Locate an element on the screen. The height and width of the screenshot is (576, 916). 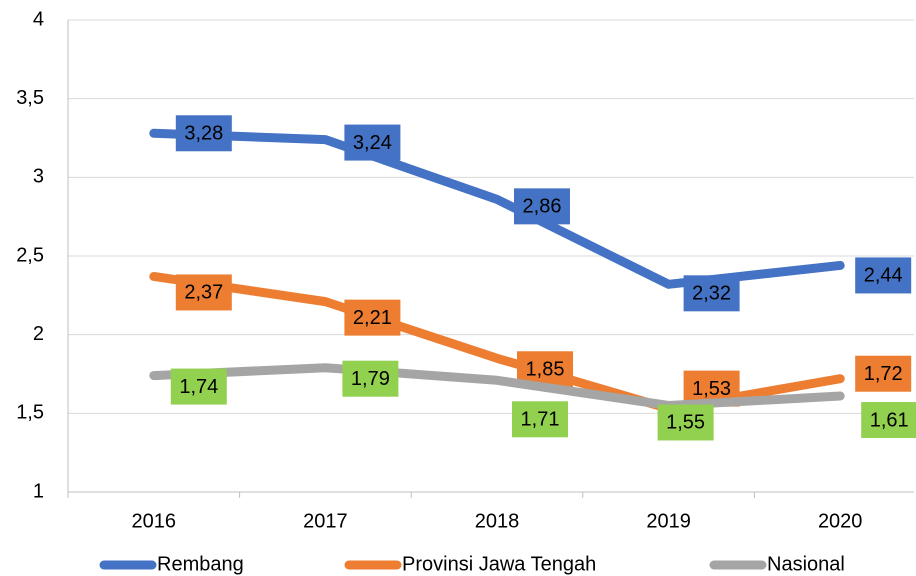
data-label: 1,55 is located at coordinates (685, 423).